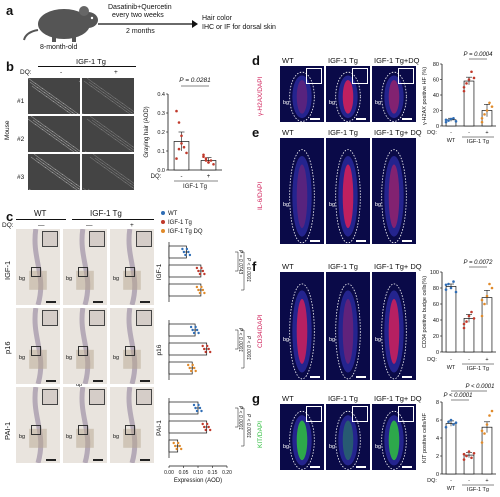 Image resolution: width=500 pixels, height=497 pixels. Describe the element at coordinates (144, 318) in the screenshot. I see `ihc-inset-box` at that location.